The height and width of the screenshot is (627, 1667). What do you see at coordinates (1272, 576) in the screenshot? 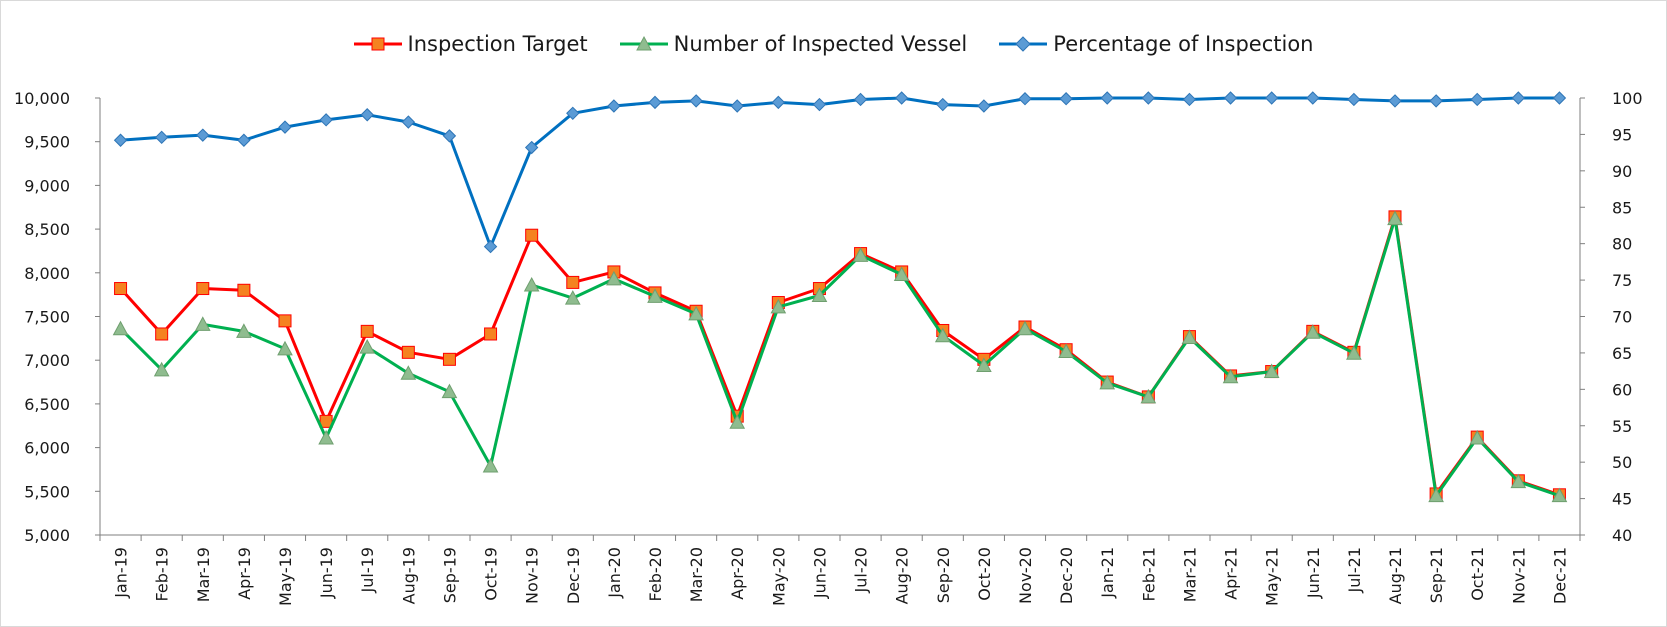
I see `x-tick-label: May-21` at bounding box center [1272, 576].